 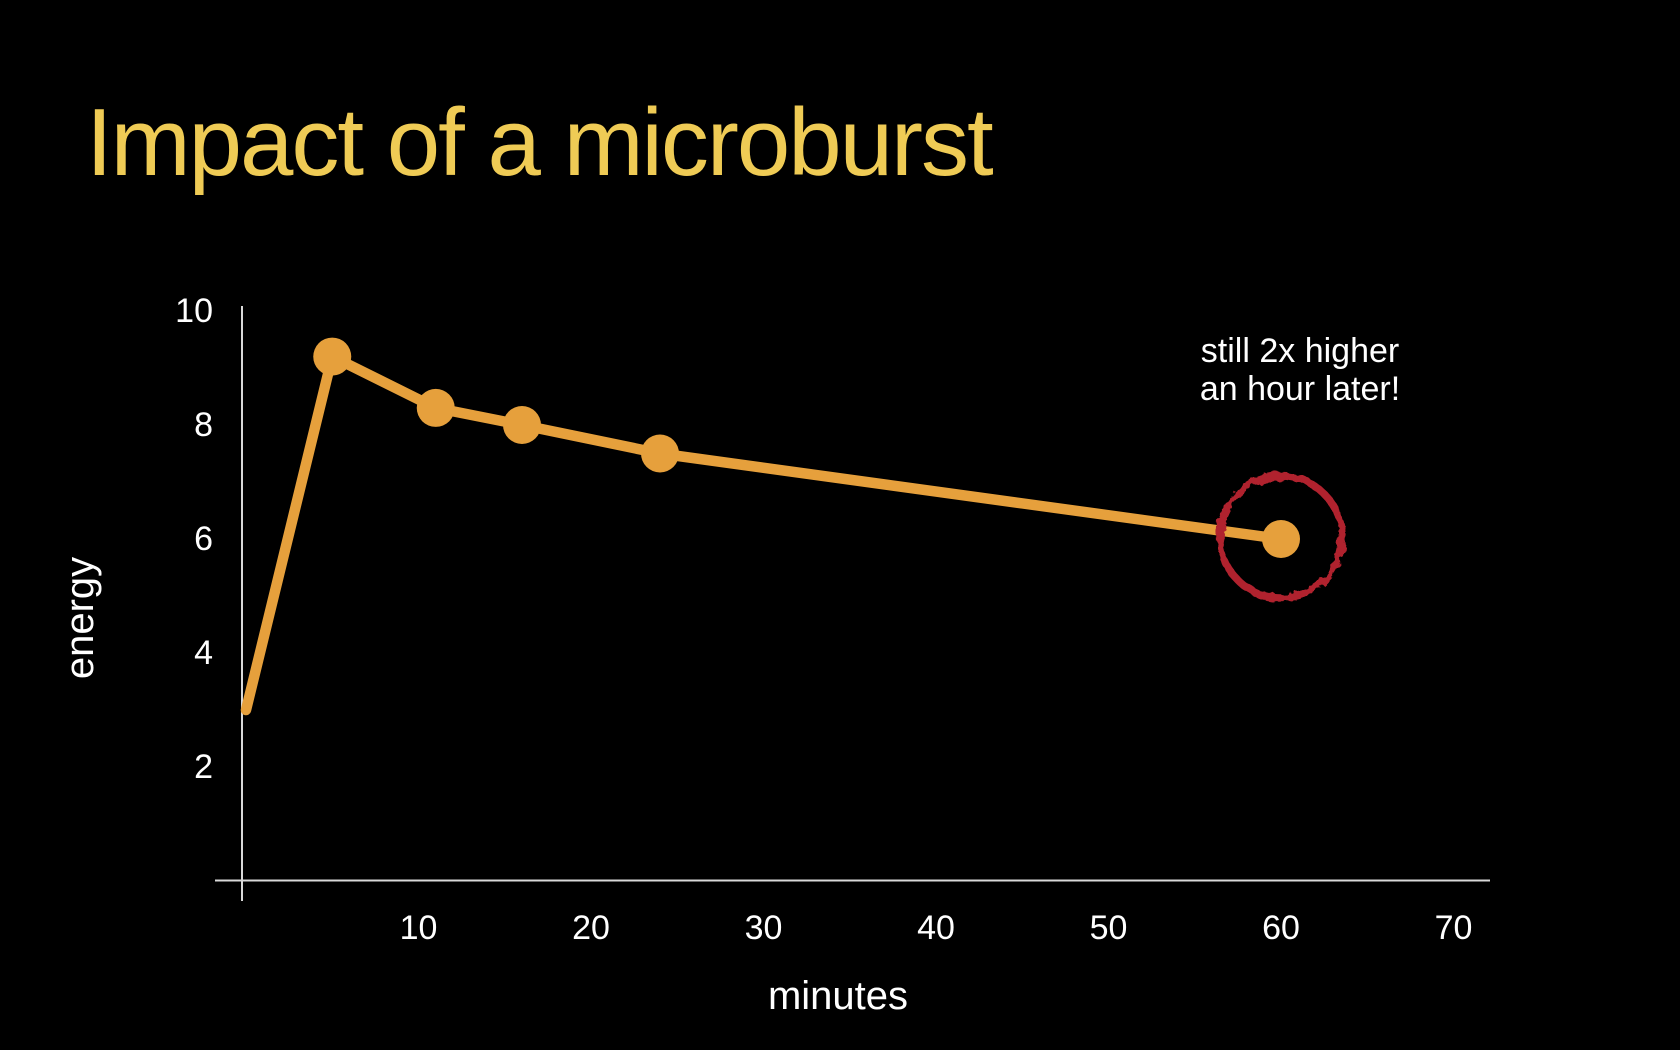 I want to click on y-tick-label: 4, so click(x=203, y=653).